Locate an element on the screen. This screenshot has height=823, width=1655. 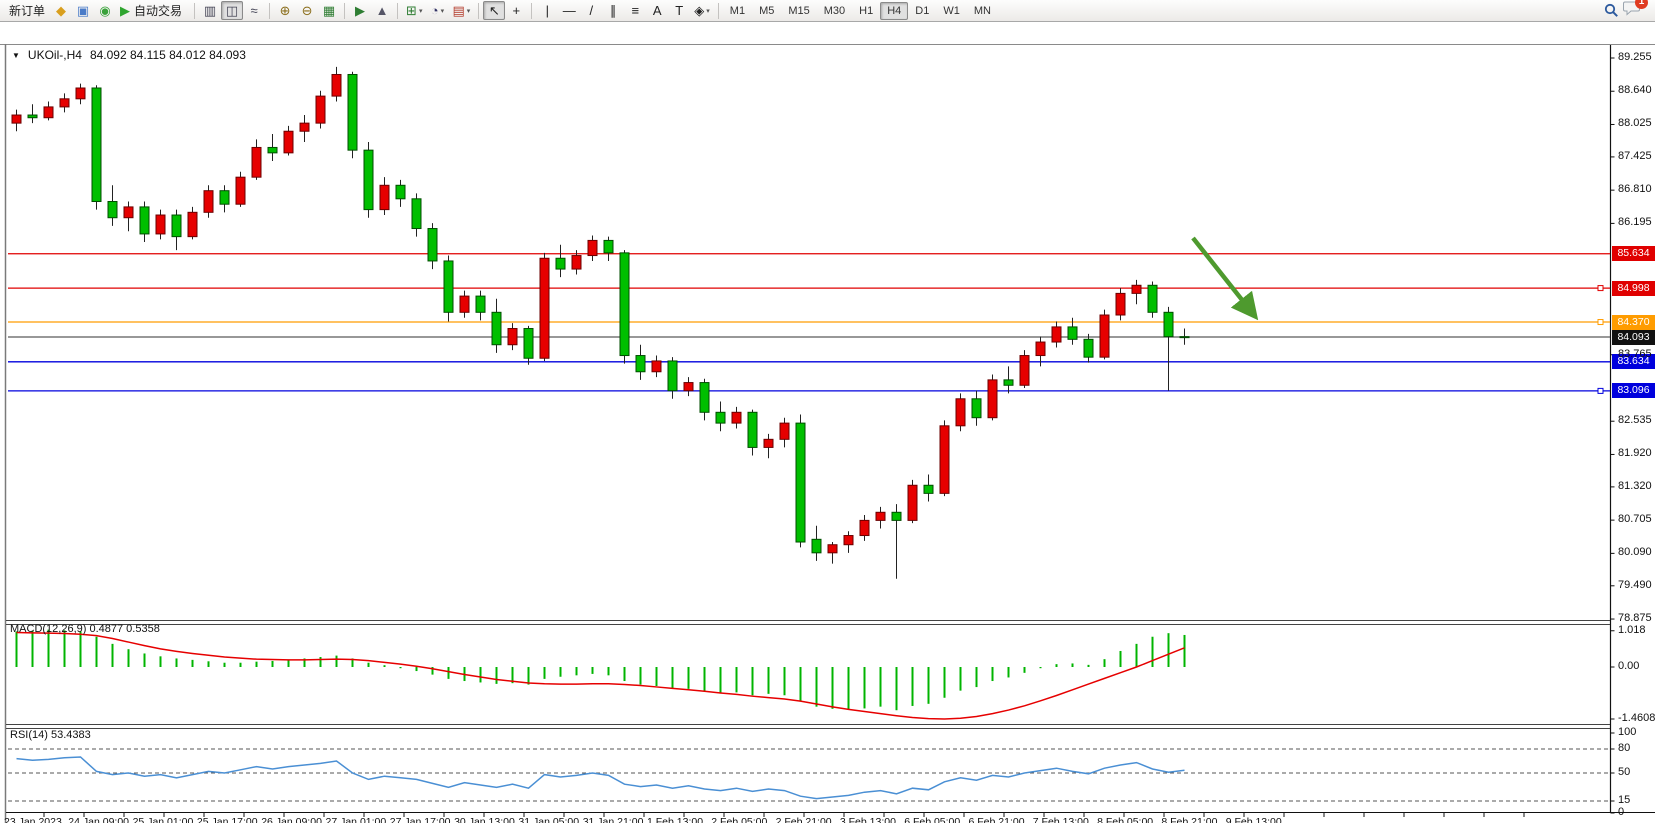
candlestick-chart-icon: ◫ is located at coordinates (232, 10).